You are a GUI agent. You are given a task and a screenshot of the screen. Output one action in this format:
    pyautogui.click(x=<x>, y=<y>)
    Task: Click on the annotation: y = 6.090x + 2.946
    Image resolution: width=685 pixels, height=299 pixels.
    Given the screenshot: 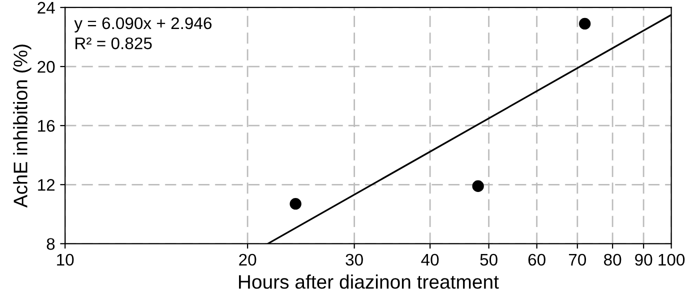 What is the action you would take?
    pyautogui.click(x=143, y=24)
    